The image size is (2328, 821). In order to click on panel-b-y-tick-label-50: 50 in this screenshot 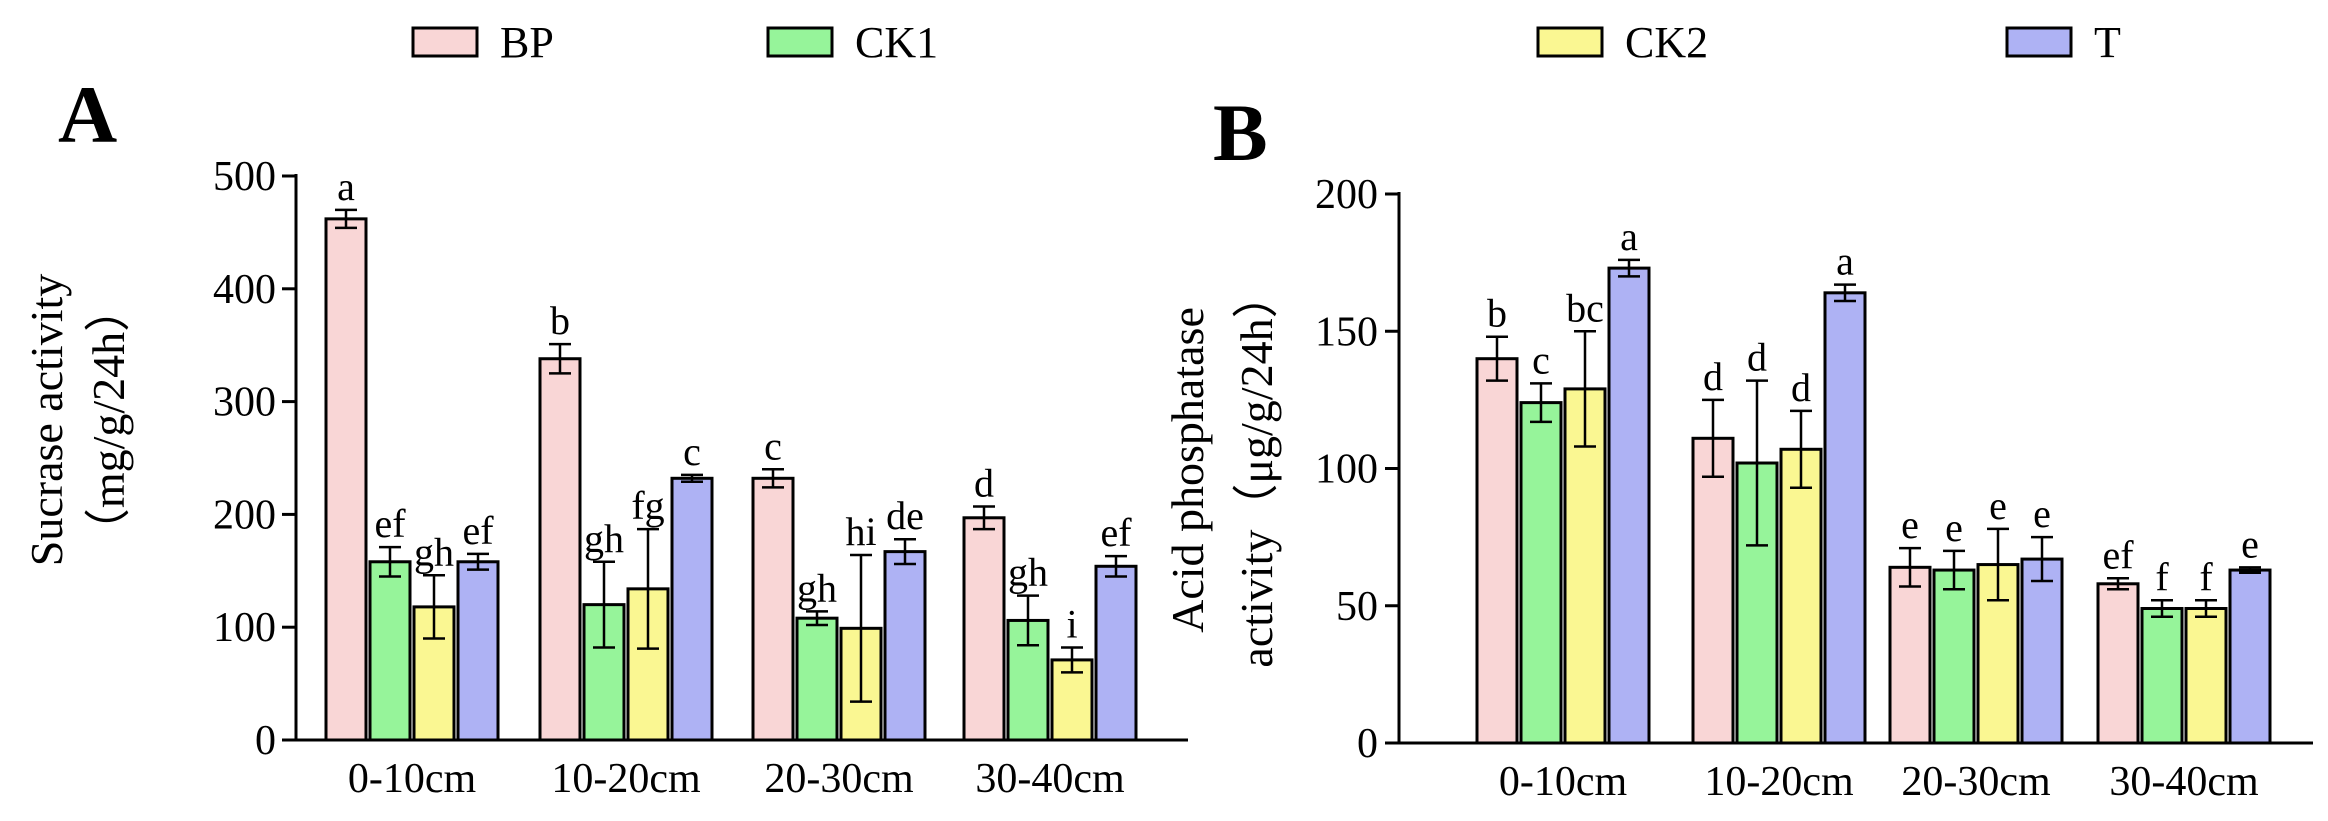, I will do `click(1357, 607)`.